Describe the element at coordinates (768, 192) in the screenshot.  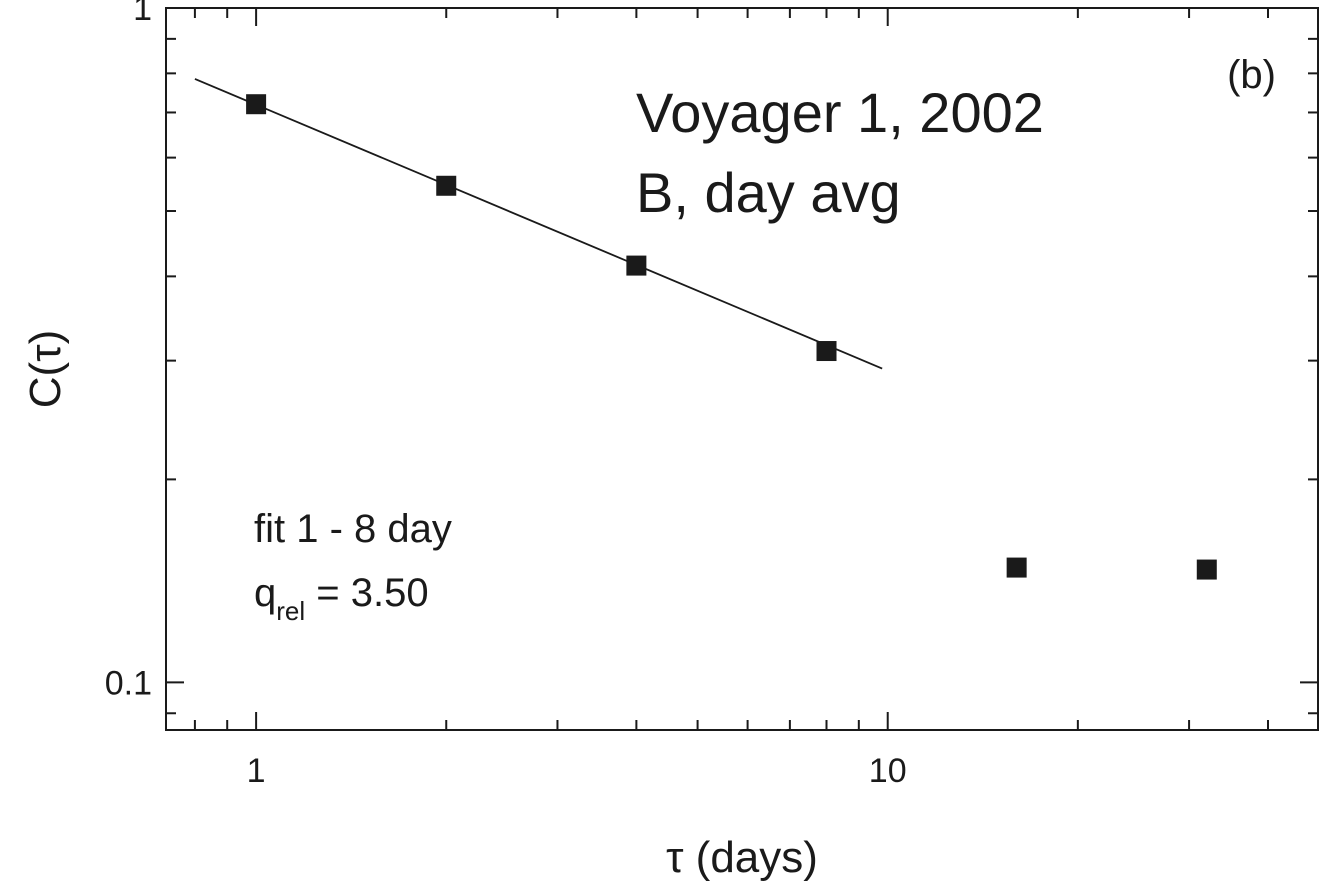
I see `annotation-title-line-2: B, day avg` at that location.